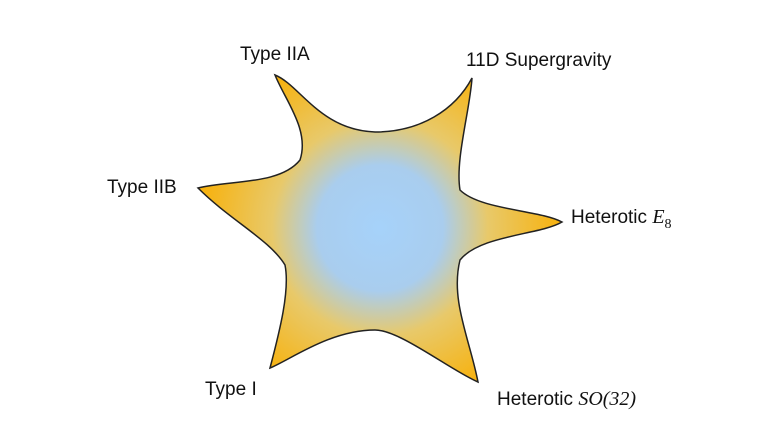 This screenshot has height=438, width=779. I want to click on node-label: Type I, so click(231, 389).